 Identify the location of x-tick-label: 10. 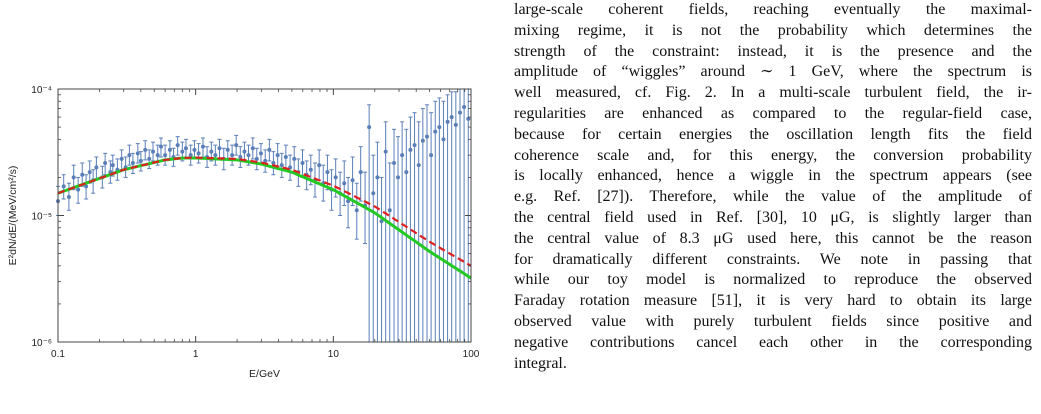
(334, 354).